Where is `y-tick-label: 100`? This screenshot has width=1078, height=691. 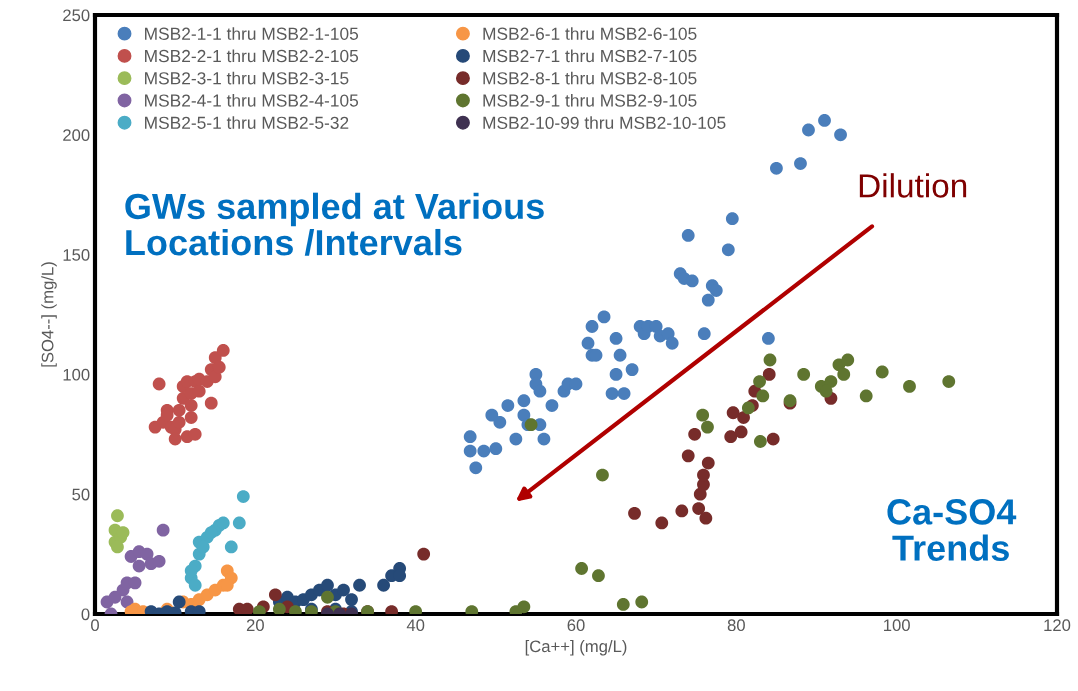 y-tick-label: 100 is located at coordinates (76, 374).